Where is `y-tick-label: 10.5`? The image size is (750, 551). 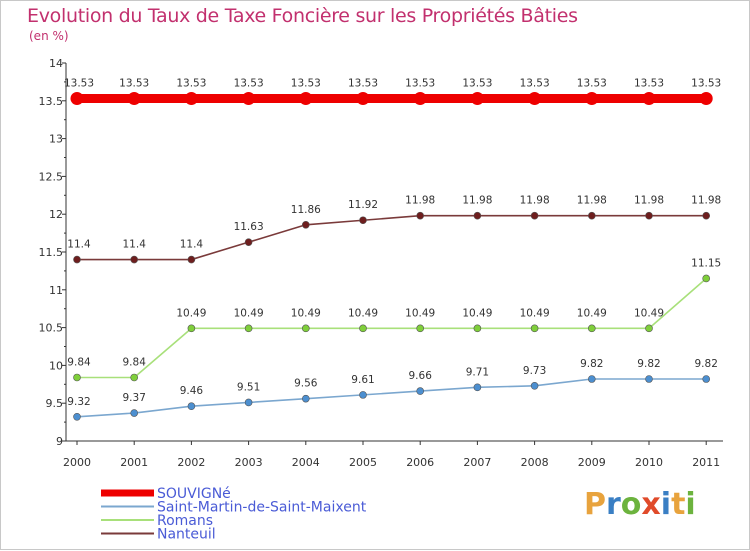
y-tick-label: 10.5 is located at coordinates (51, 328).